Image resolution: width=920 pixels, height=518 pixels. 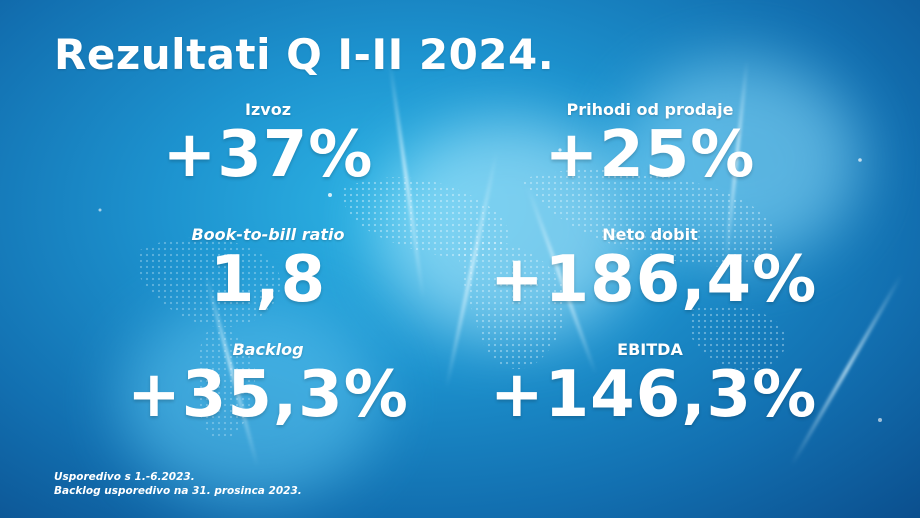 I want to click on metric-ebitda: EBITDA +146,3%, so click(x=654, y=386).